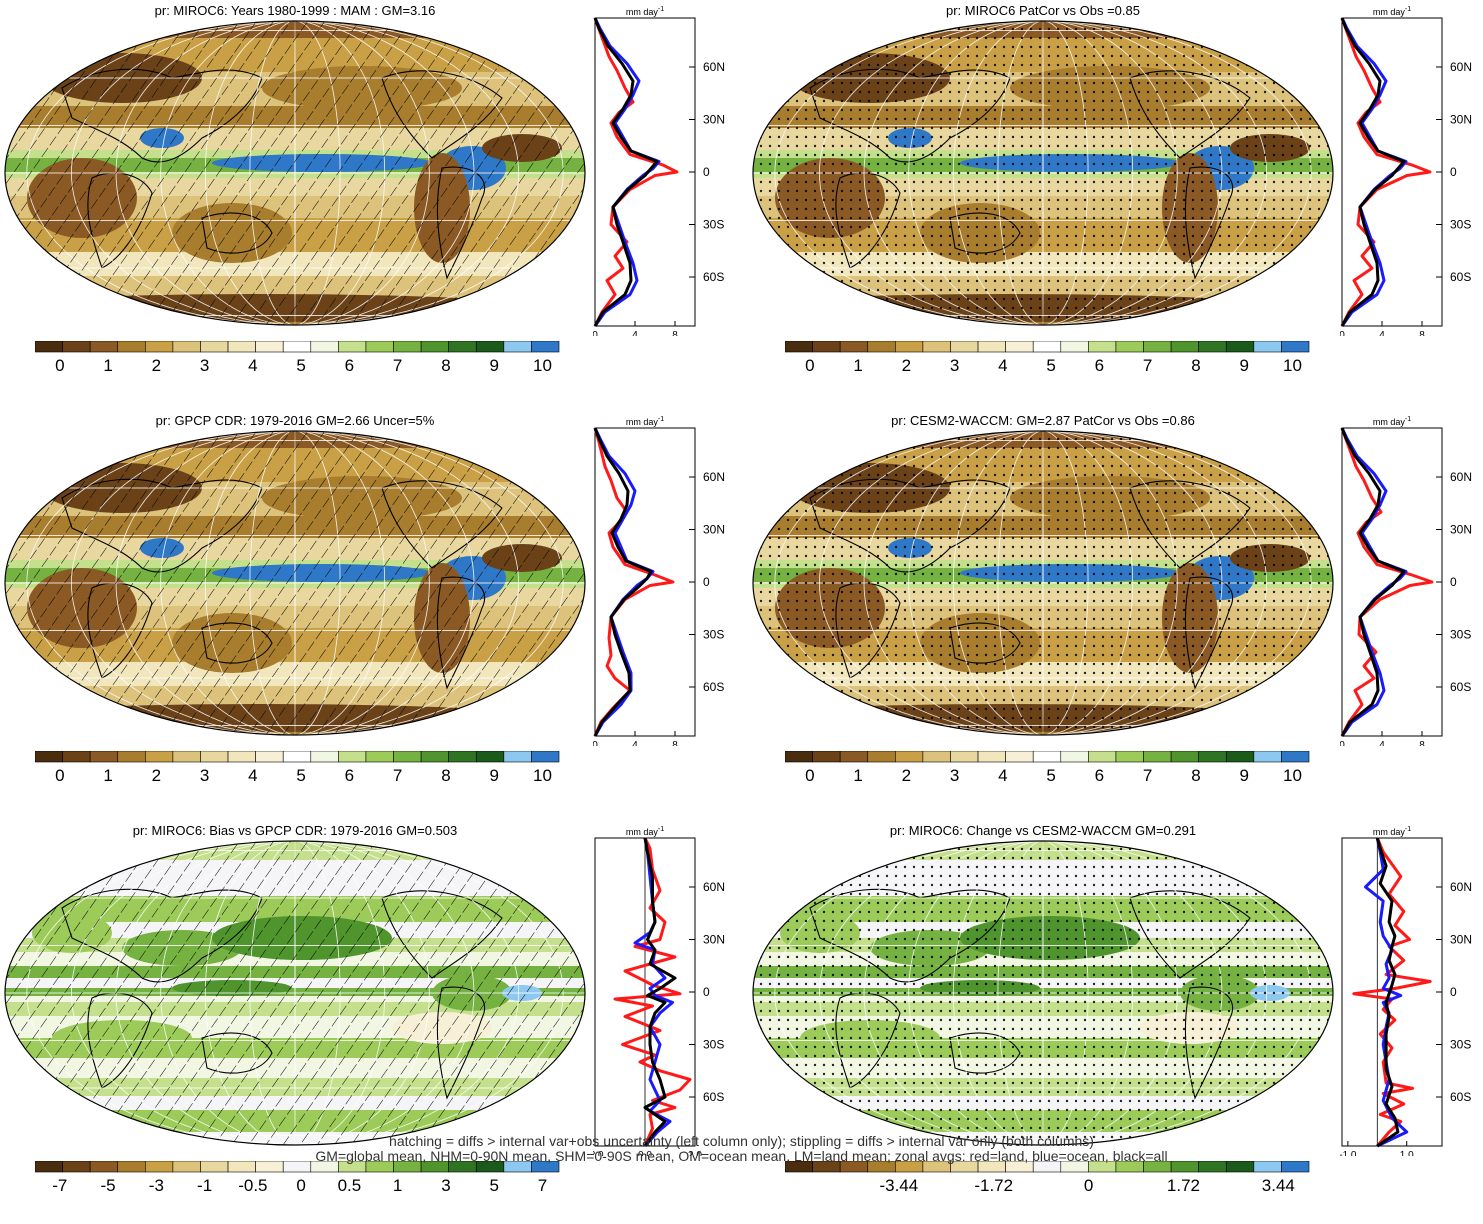 This screenshot has height=1224, width=1483. What do you see at coordinates (1422, 333) in the screenshot?
I see `value-tick-label: 8` at bounding box center [1422, 333].